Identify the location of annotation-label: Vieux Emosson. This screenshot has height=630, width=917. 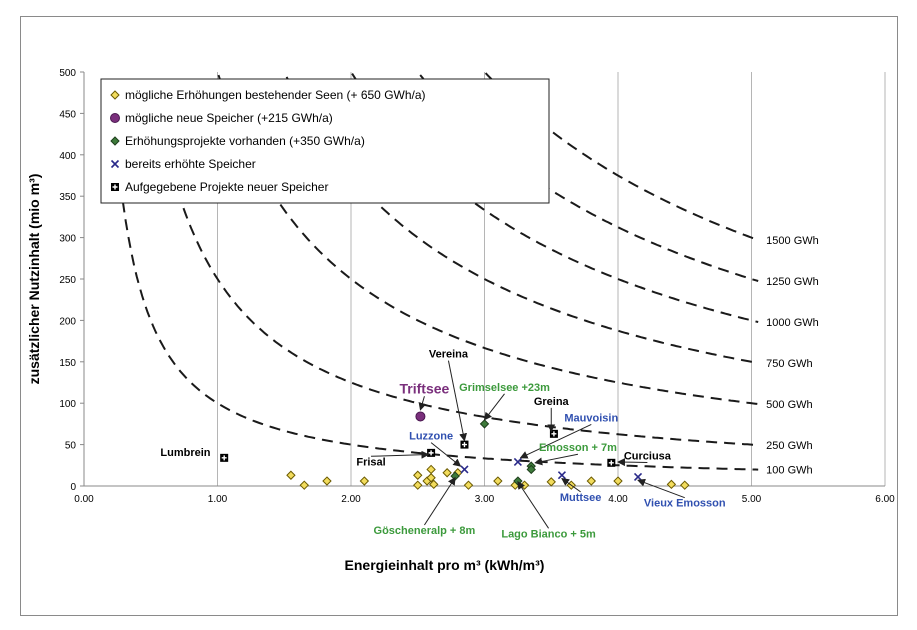
(685, 504).